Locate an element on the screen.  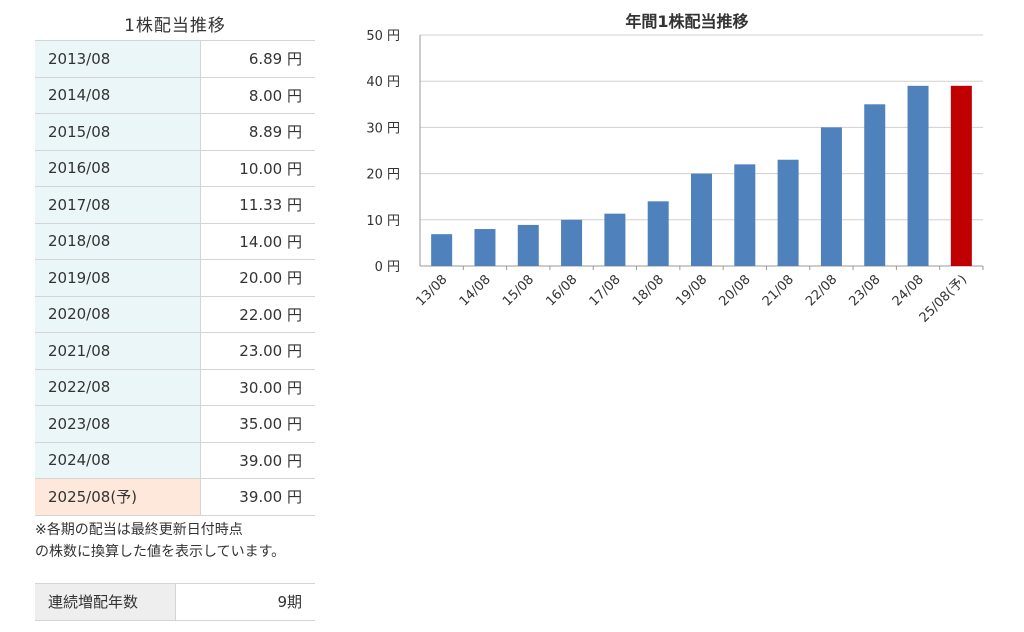
period-cell: 2014/08 is located at coordinates (118, 95).